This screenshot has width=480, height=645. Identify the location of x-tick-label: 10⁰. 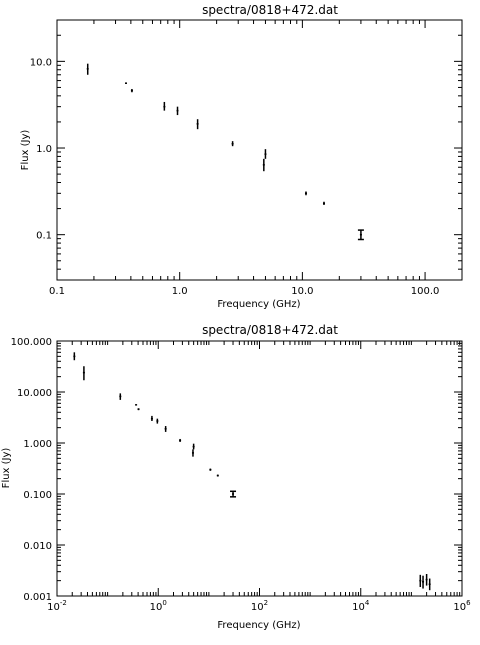
(158, 606).